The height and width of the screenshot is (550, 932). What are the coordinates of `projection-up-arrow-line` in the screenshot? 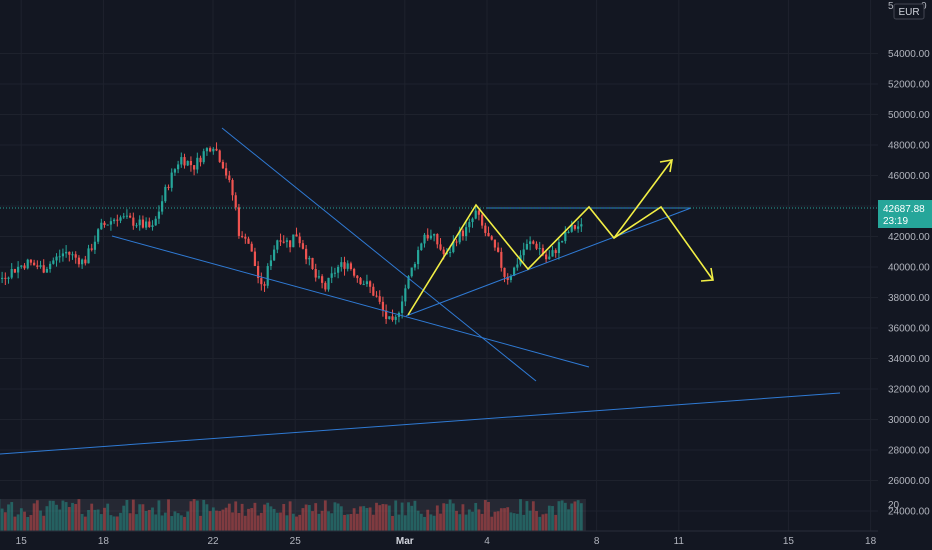 It's located at (643, 199).